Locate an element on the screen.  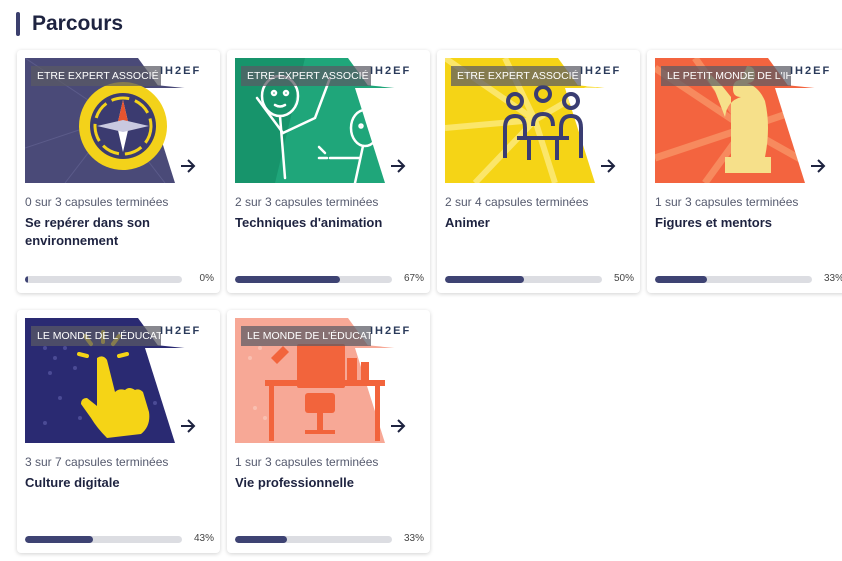
capsule-count: 3 sur 7 capsules terminées is located at coordinates (97, 462).